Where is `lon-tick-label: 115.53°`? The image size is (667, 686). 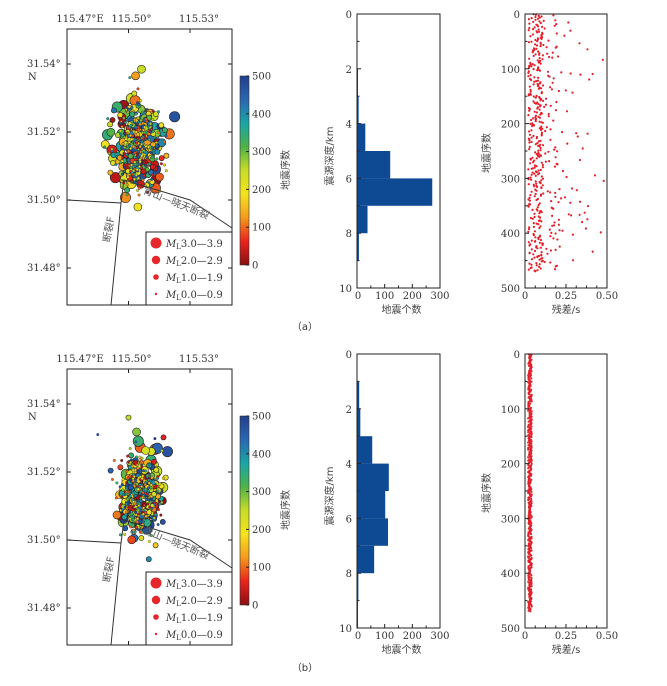
lon-tick-label: 115.53° is located at coordinates (199, 359).